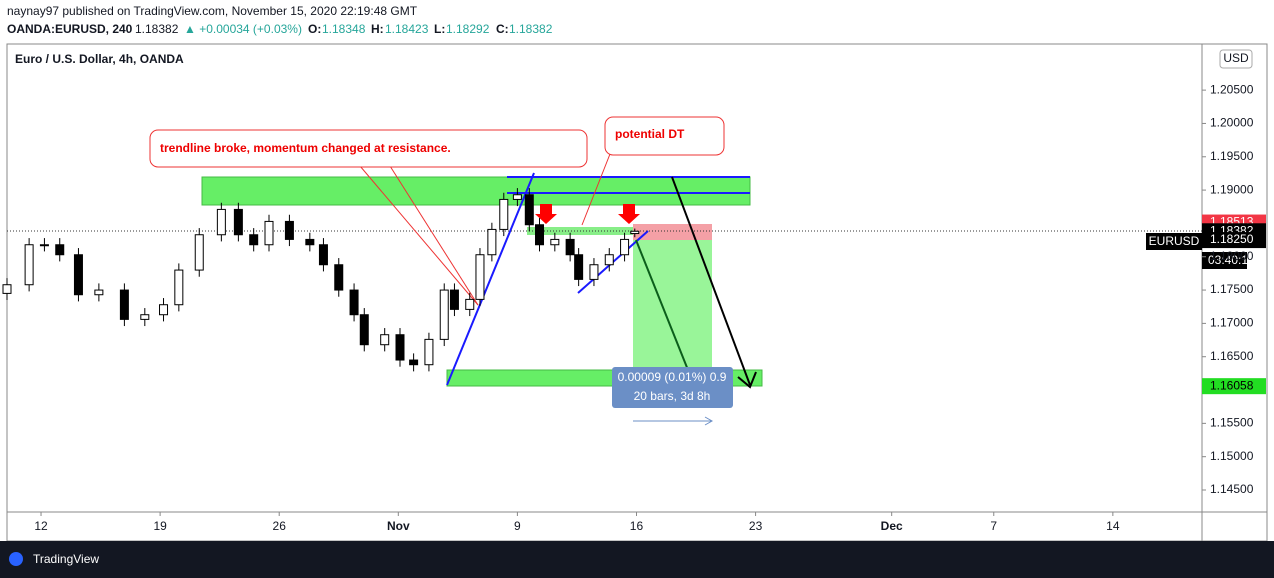 The height and width of the screenshot is (578, 1274). I want to click on y-tick-label: 1.17000, so click(1232, 323).